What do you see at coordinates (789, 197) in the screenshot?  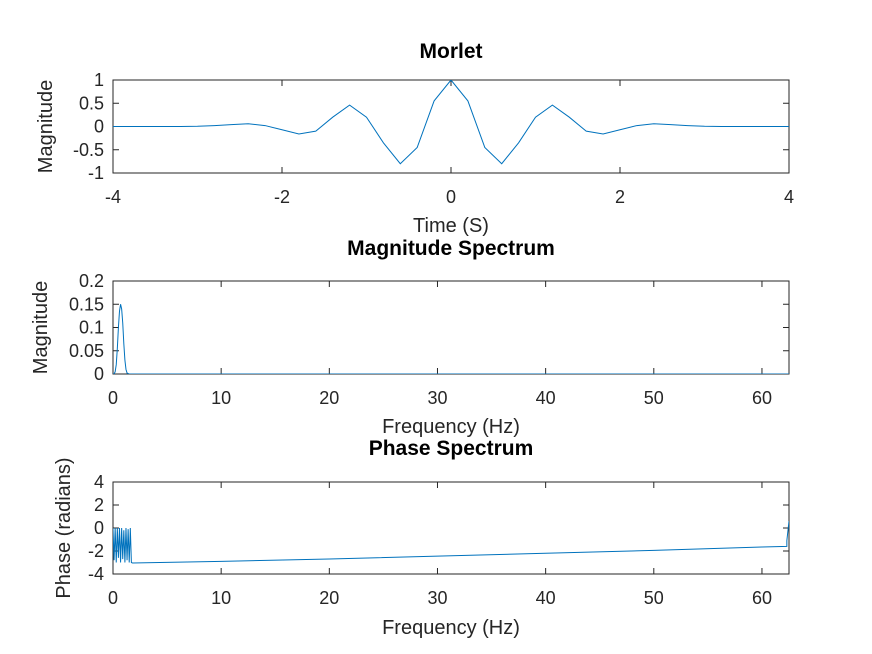 I see `x-tick-label: 4` at bounding box center [789, 197].